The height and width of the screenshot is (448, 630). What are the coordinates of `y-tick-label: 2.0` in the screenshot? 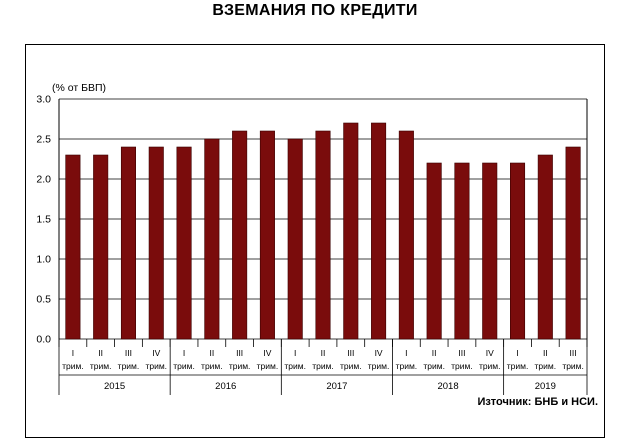 It's located at (43, 180).